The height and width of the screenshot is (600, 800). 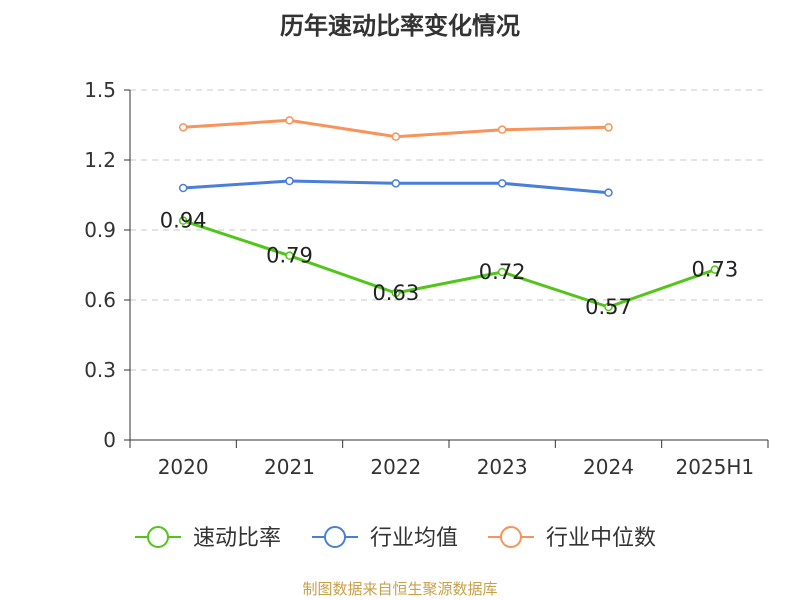 I want to click on data-label: 0.63, so click(x=395, y=293).